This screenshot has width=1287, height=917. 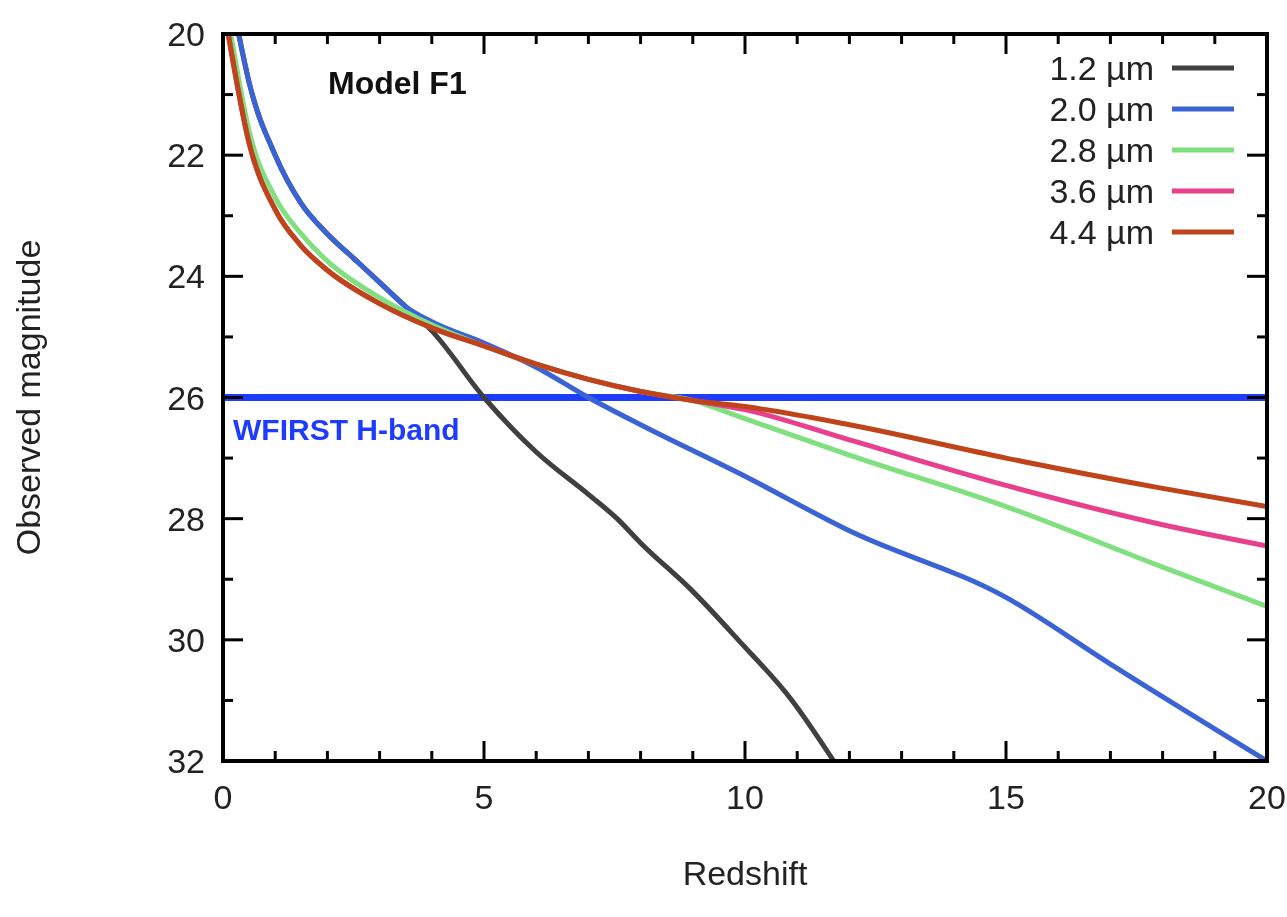 I want to click on legend-label: 4.4 µm, so click(x=1101, y=232).